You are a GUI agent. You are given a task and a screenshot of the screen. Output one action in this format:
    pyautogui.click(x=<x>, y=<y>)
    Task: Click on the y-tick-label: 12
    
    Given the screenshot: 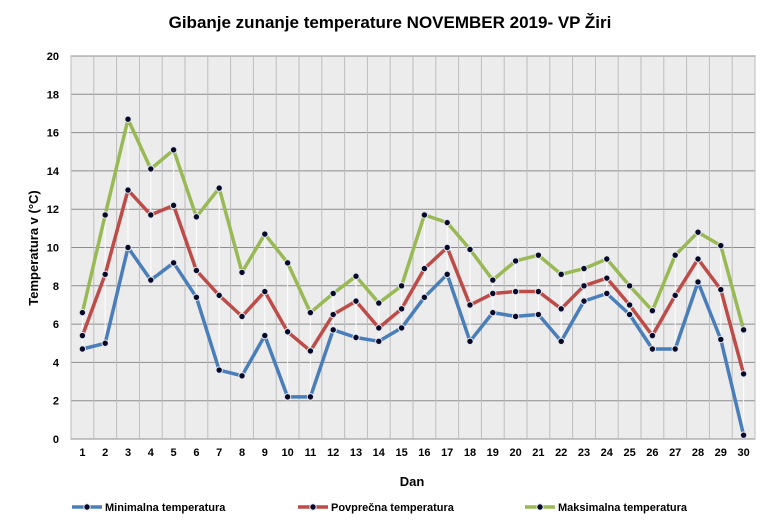 What is the action you would take?
    pyautogui.click(x=53, y=210)
    